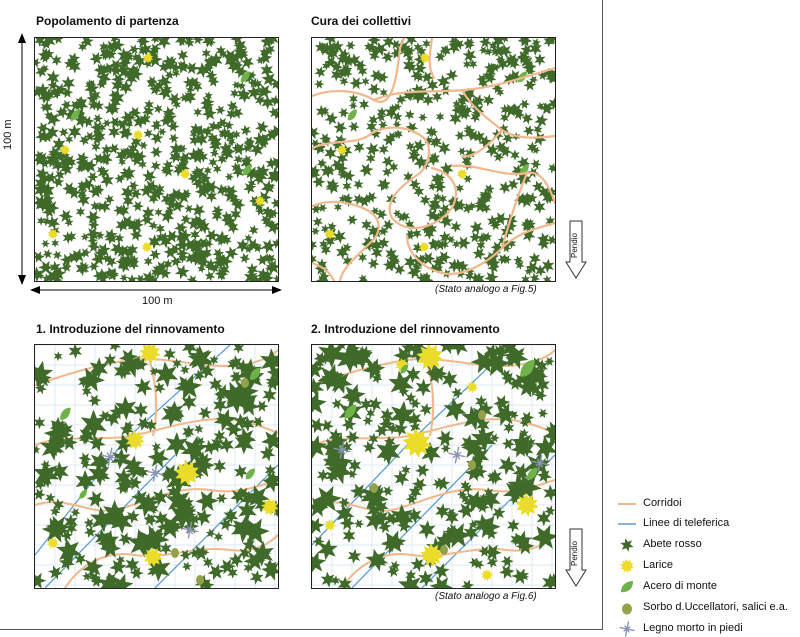 The image size is (800, 637). Describe the element at coordinates (65, 413) in the screenshot. I see `maple-tree` at that location.